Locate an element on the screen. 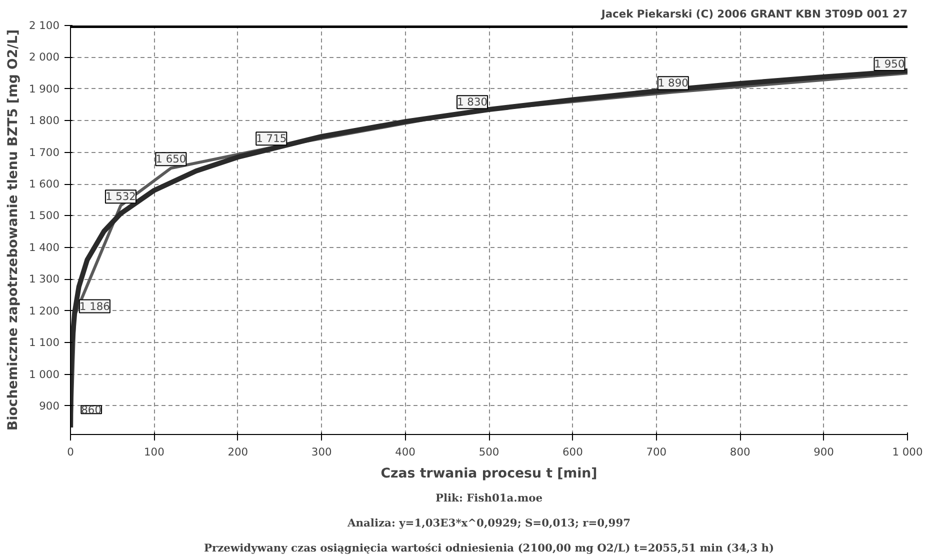  y-tick-label: 1 300 is located at coordinates (44, 279).